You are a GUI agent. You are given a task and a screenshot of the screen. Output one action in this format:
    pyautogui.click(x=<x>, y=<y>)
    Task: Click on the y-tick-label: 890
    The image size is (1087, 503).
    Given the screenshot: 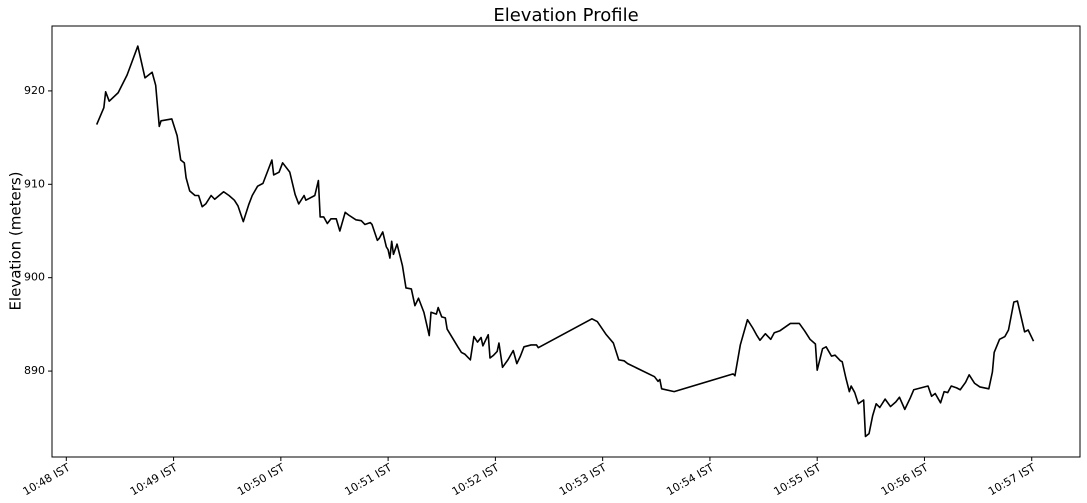 What is the action you would take?
    pyautogui.click(x=34, y=370)
    